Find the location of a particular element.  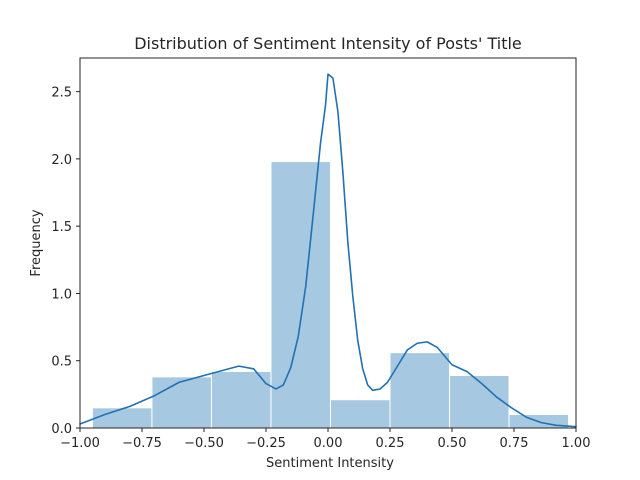

y-tick-label: 1.5 is located at coordinates (61, 227).